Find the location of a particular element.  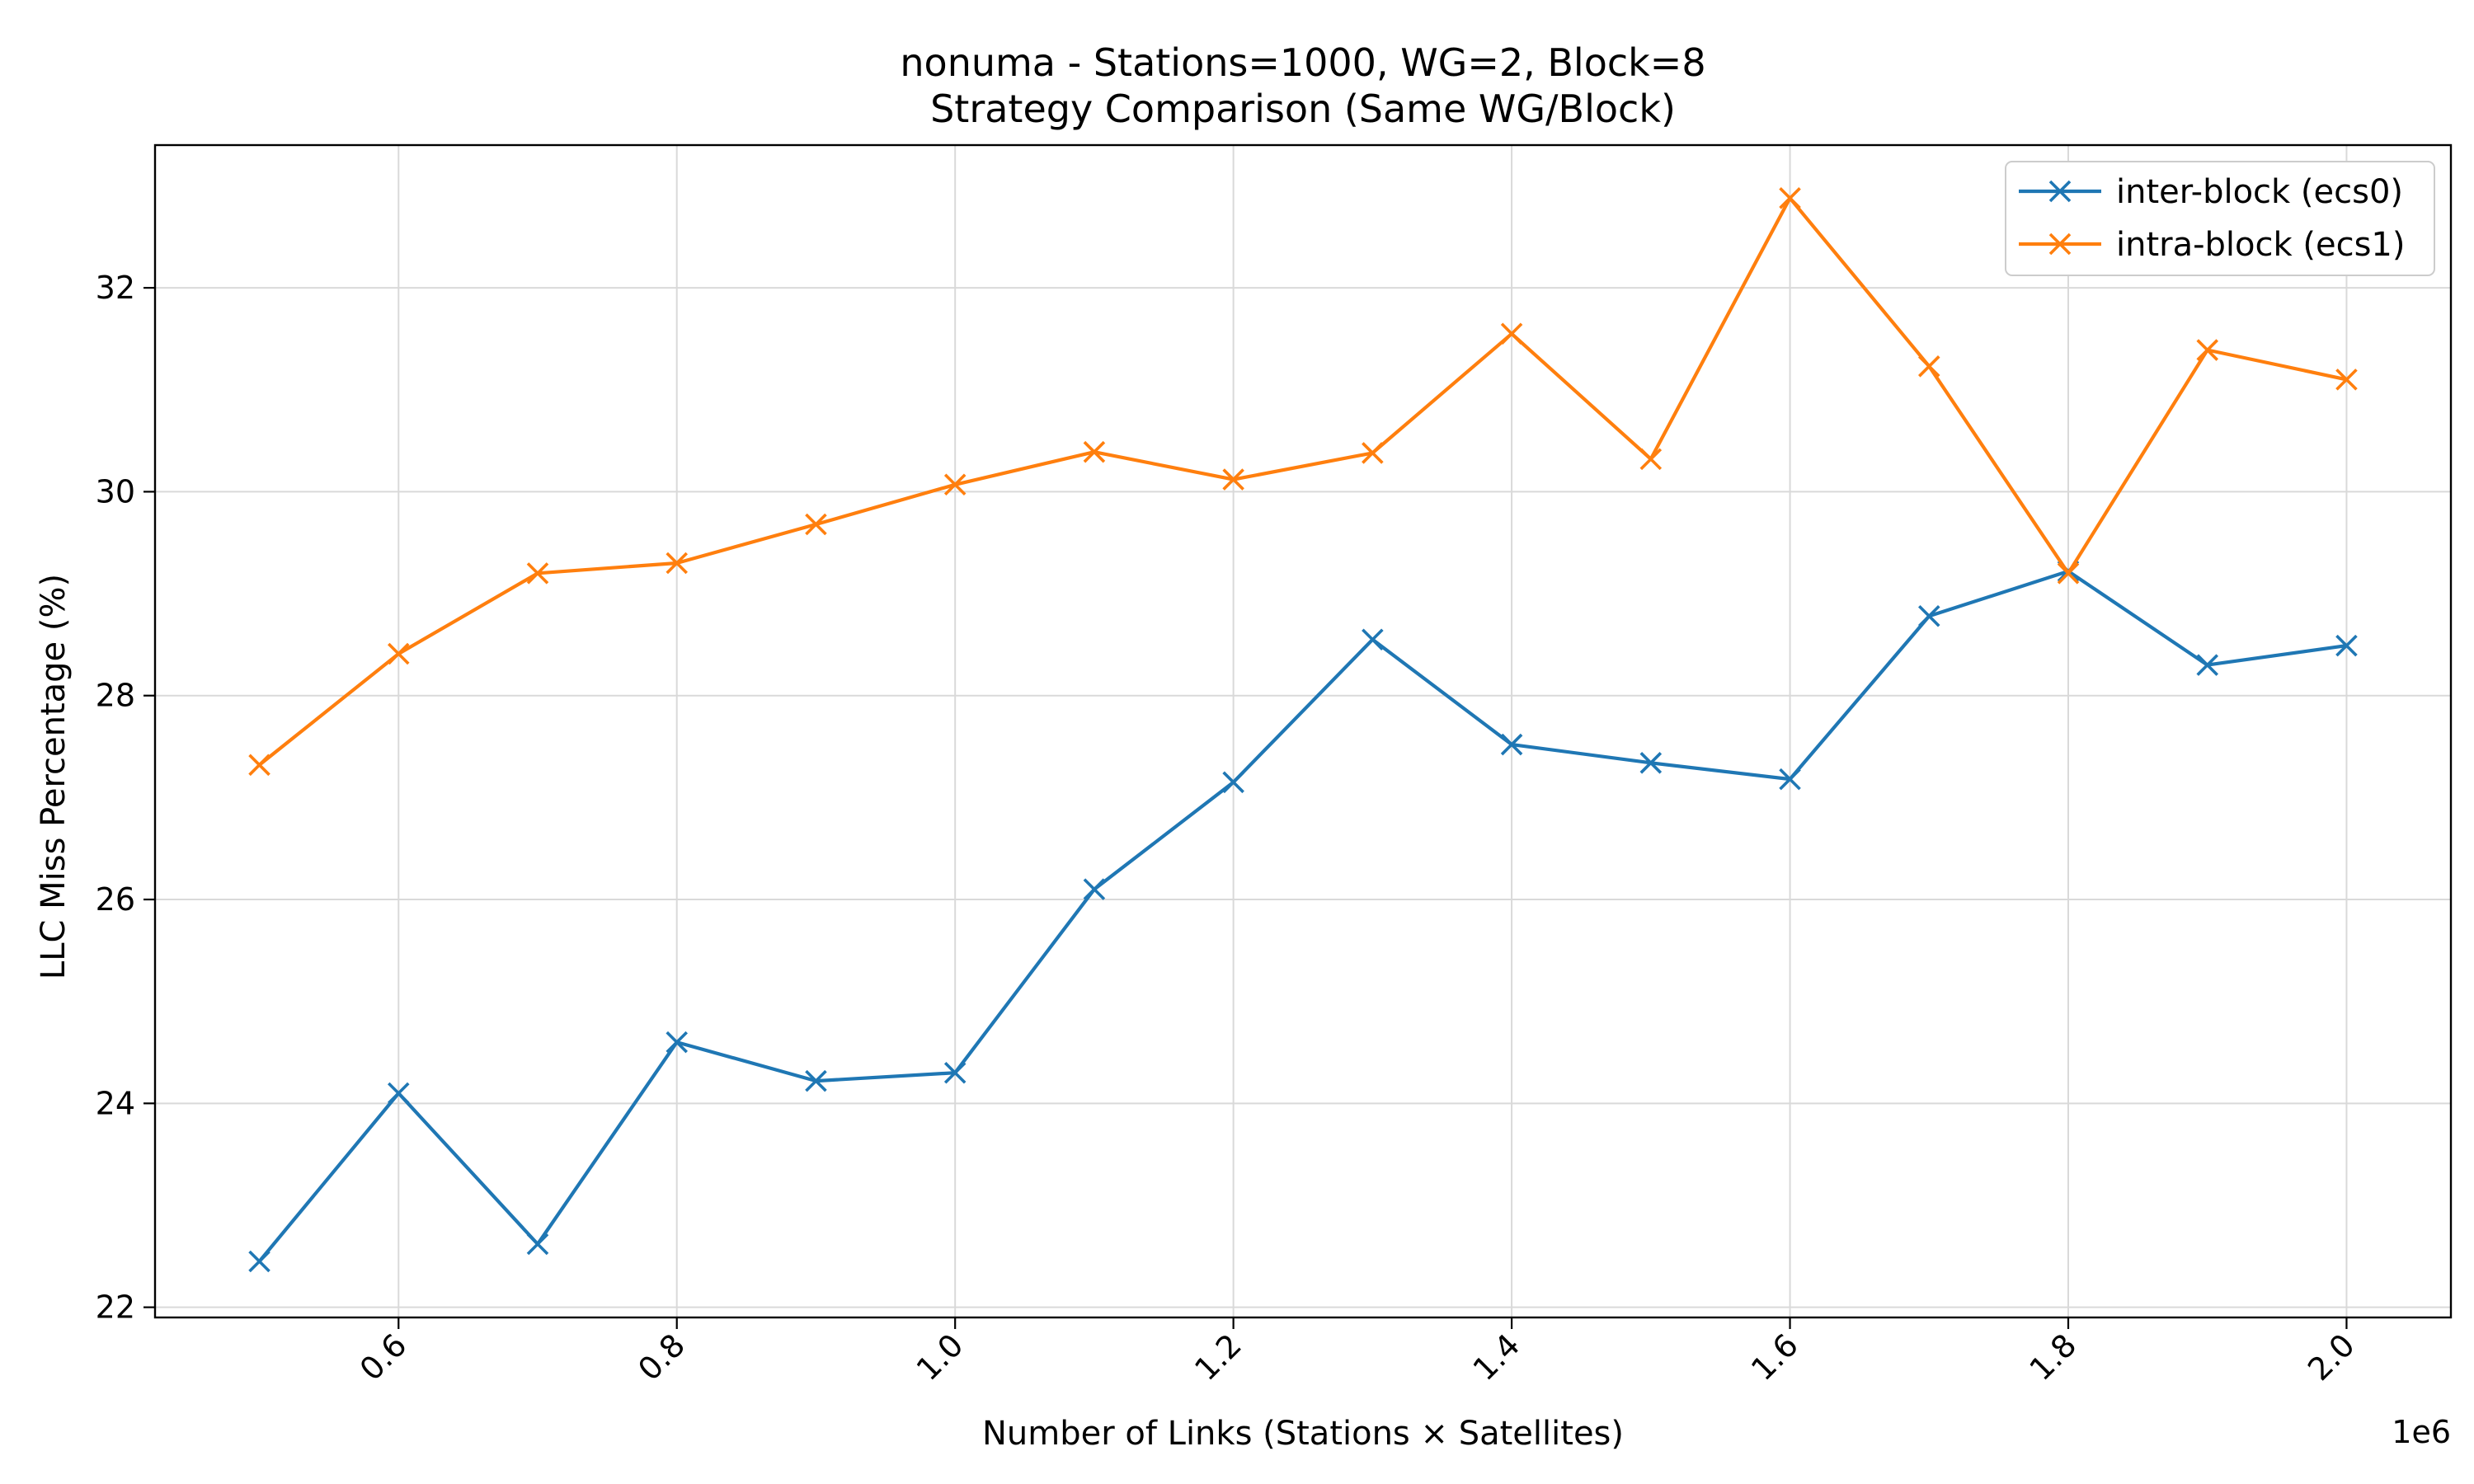

legend-label: intra-block (ecs1) is located at coordinates (2261, 245).